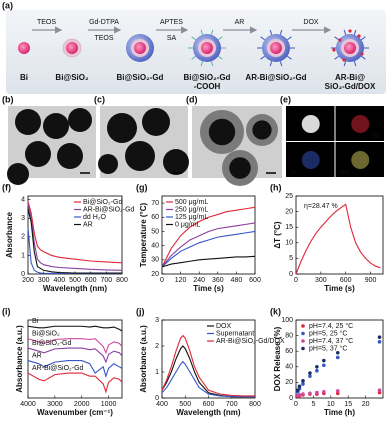 The height and width of the screenshot is (426, 390). I want to click on y-tick-label: 50, so click(155, 231).